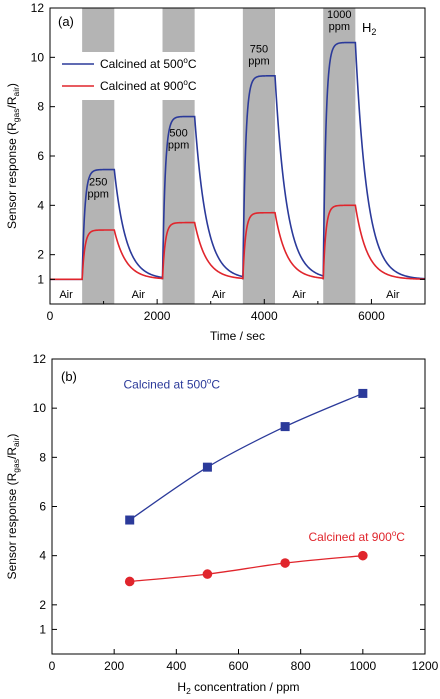 The image size is (440, 699). What do you see at coordinates (178, 133) in the screenshot?
I see `concentration-label-value: 500` at bounding box center [178, 133].